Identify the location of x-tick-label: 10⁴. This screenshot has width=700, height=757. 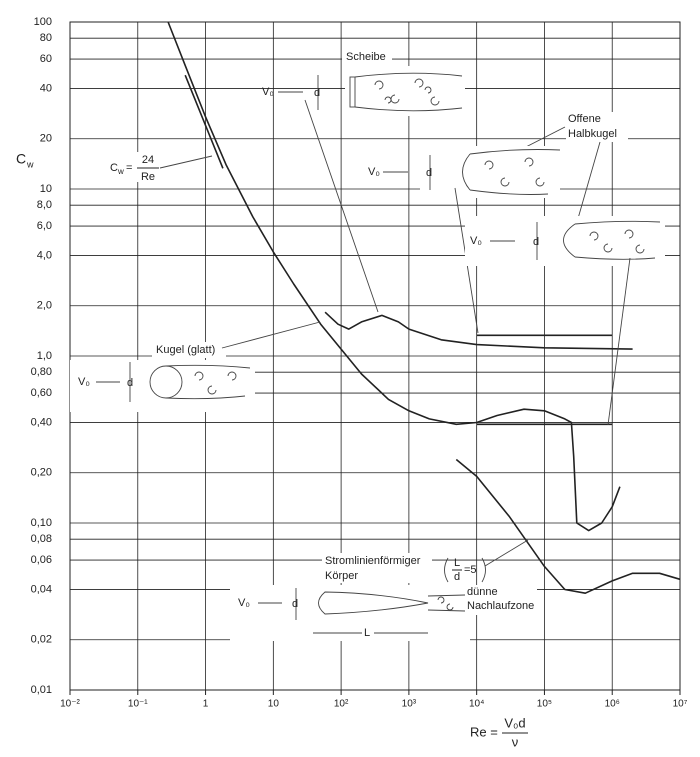
(476, 704).